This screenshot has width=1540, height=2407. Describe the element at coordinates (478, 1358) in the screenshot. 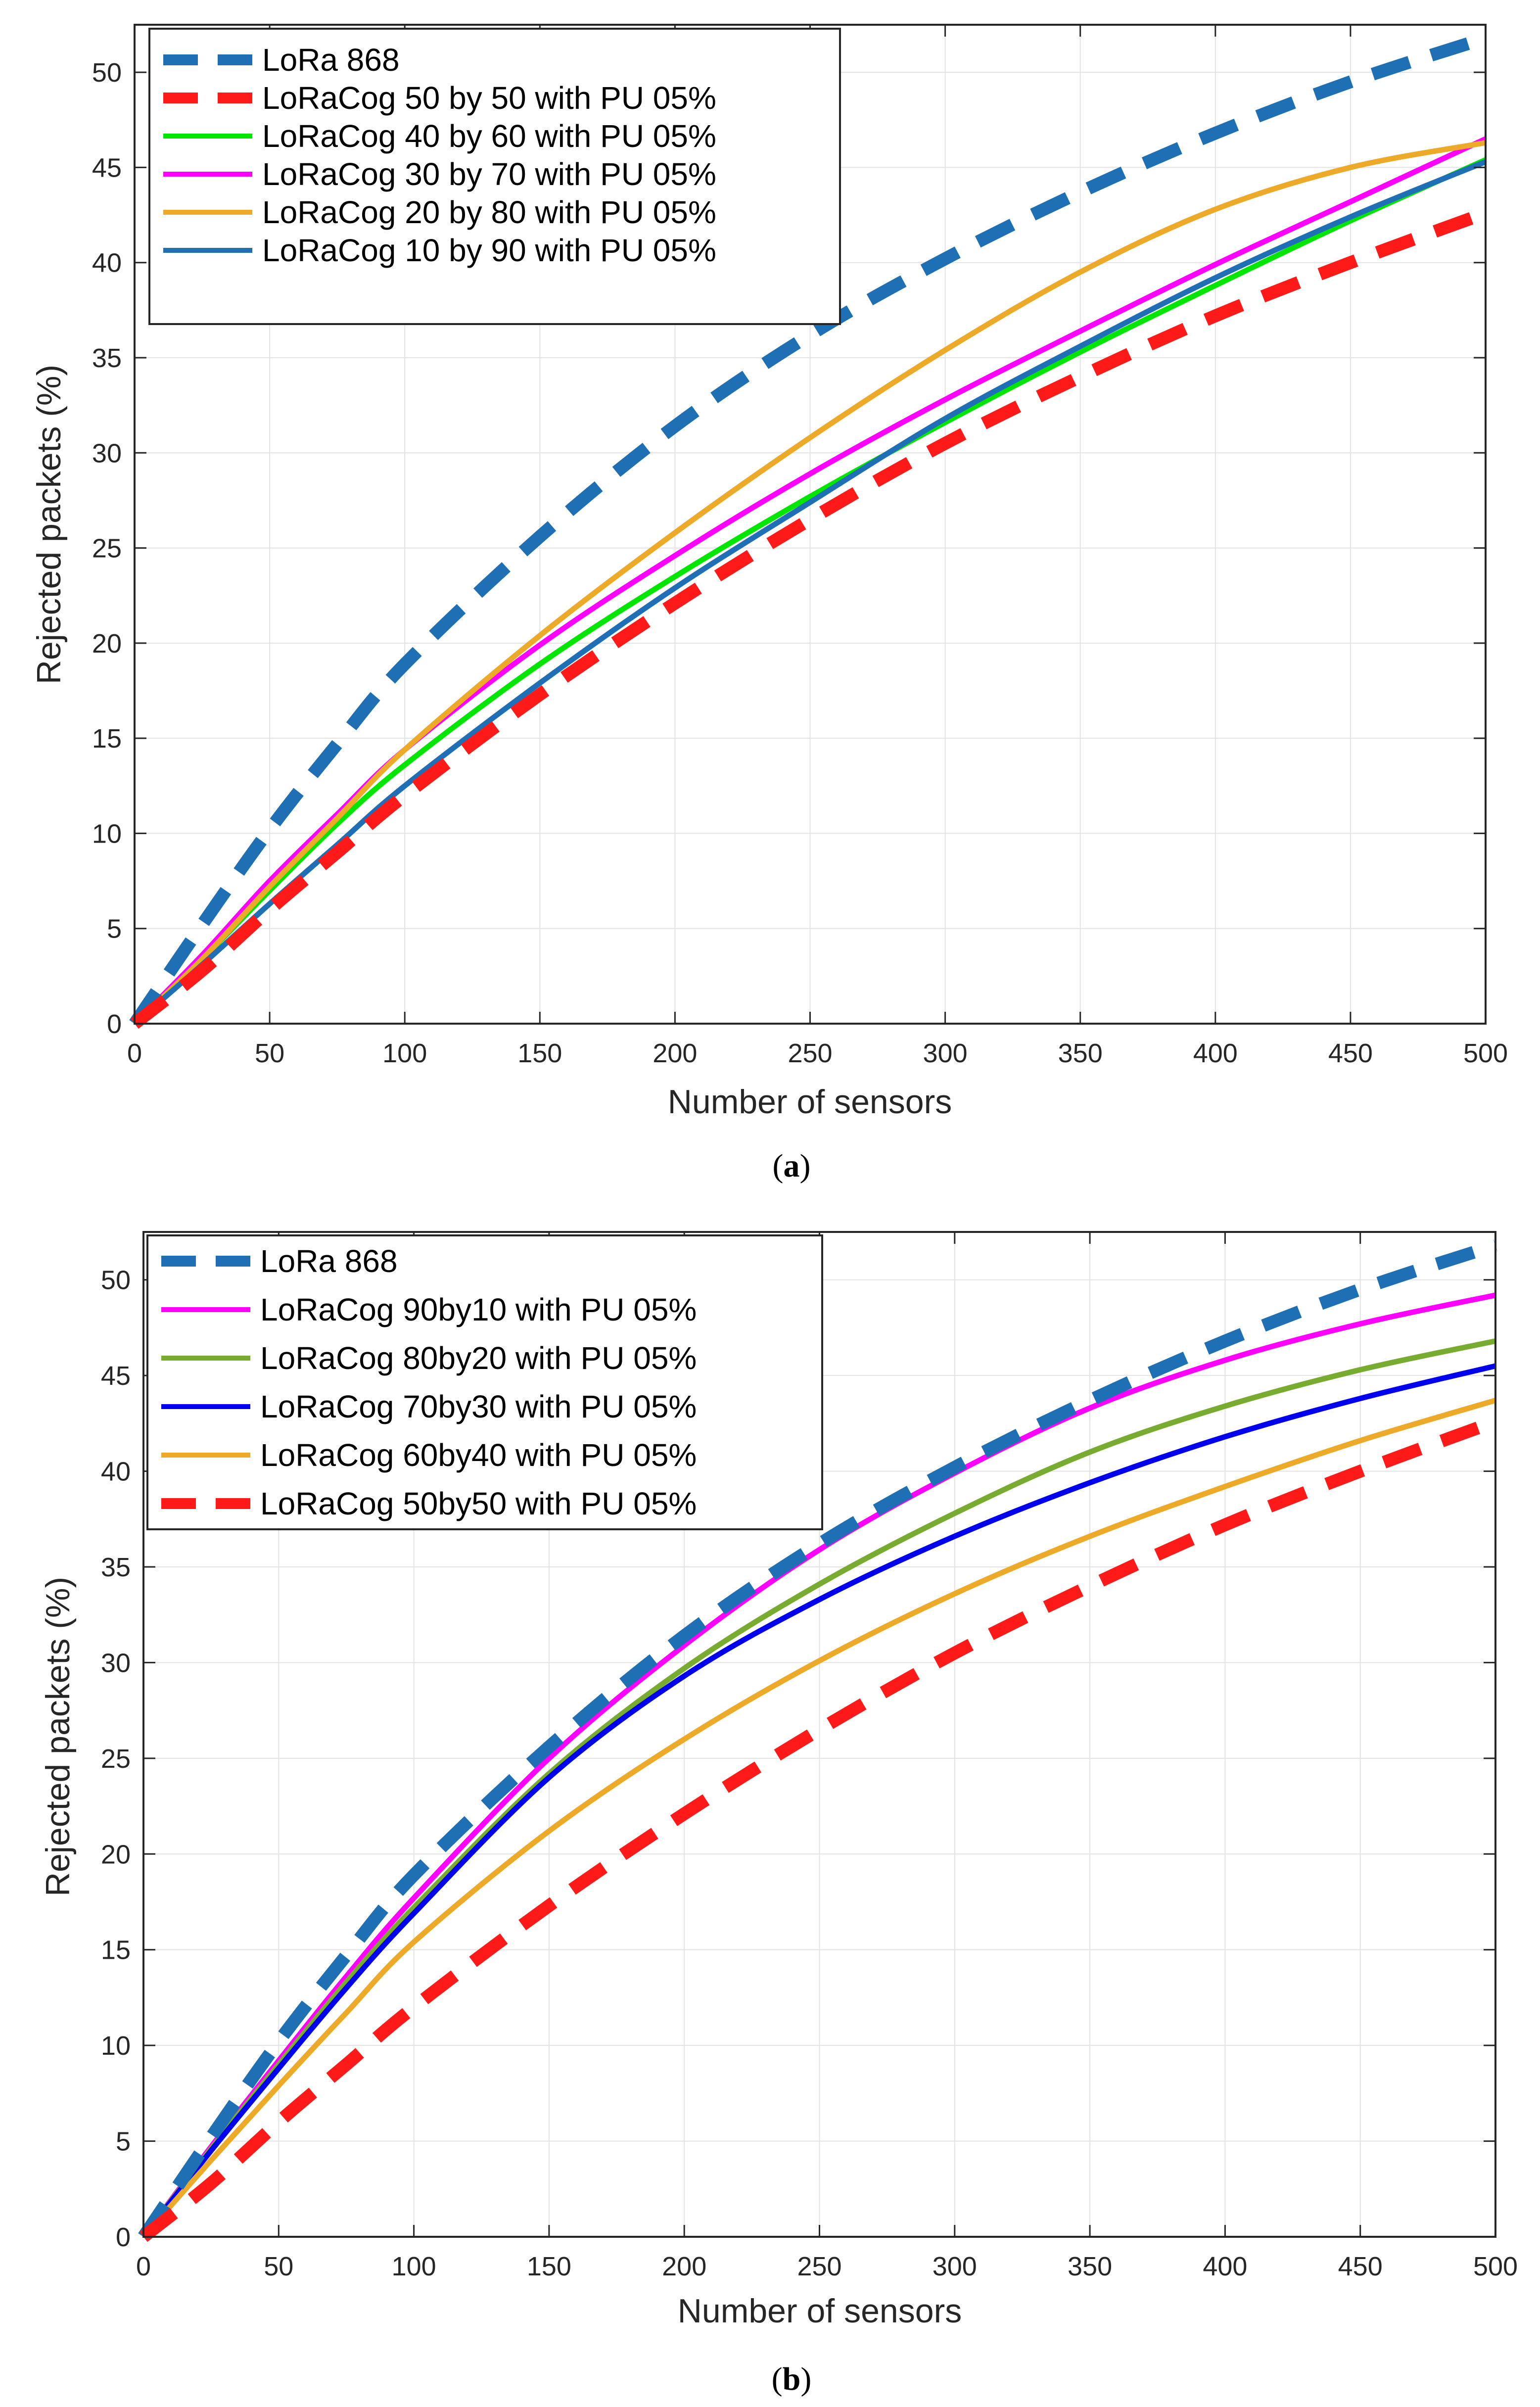

I see `legend-label-loracog-80by20-with-pu-05pct: LoRaCog 80by20 with PU 05%` at that location.